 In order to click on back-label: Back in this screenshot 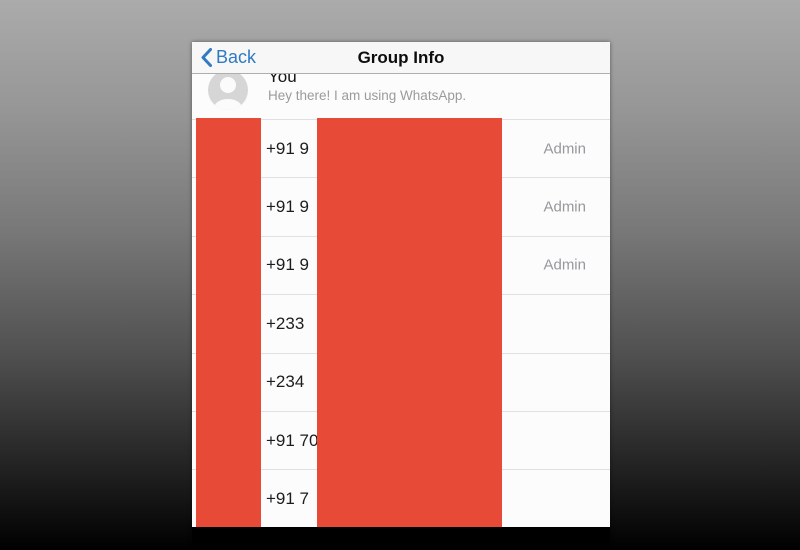, I will do `click(236, 57)`.